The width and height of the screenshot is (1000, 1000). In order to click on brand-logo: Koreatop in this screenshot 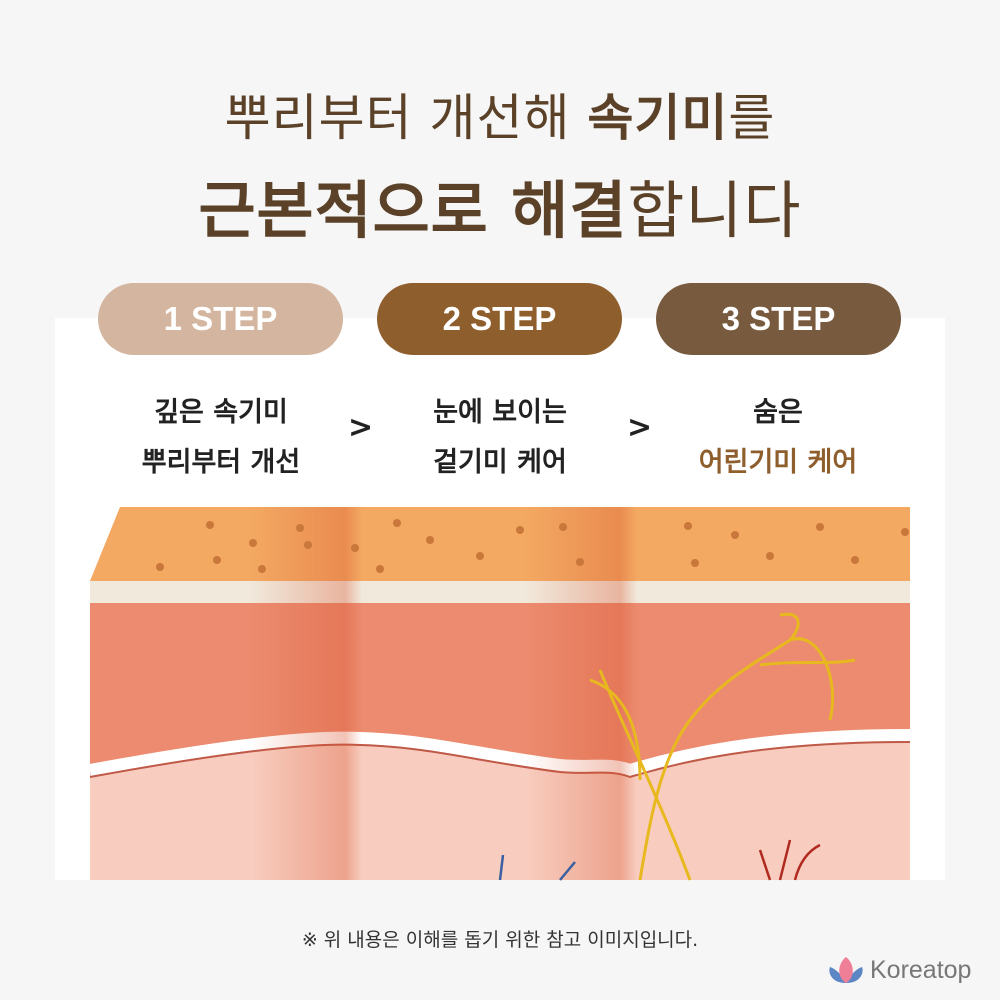, I will do `click(898, 970)`.